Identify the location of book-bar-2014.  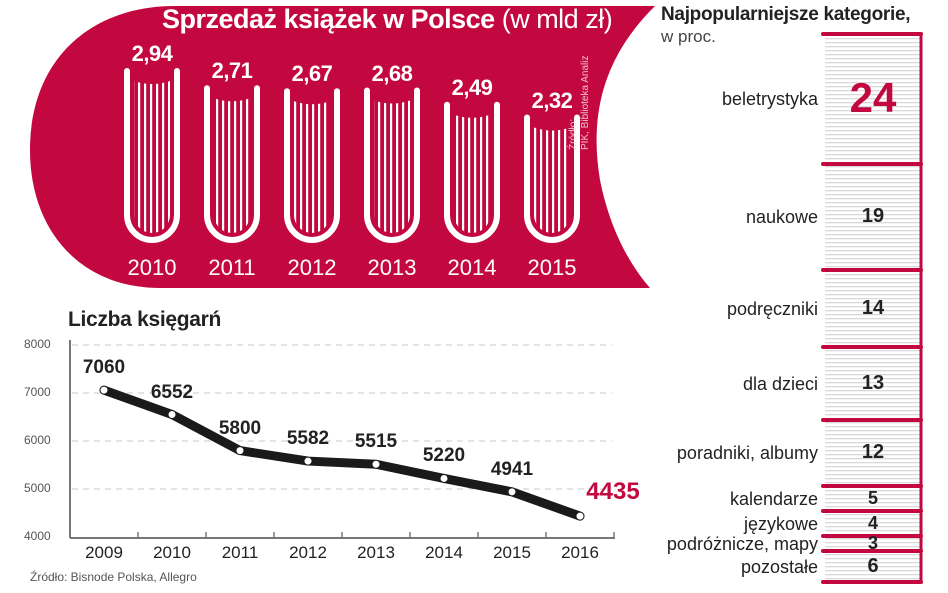
(472, 172).